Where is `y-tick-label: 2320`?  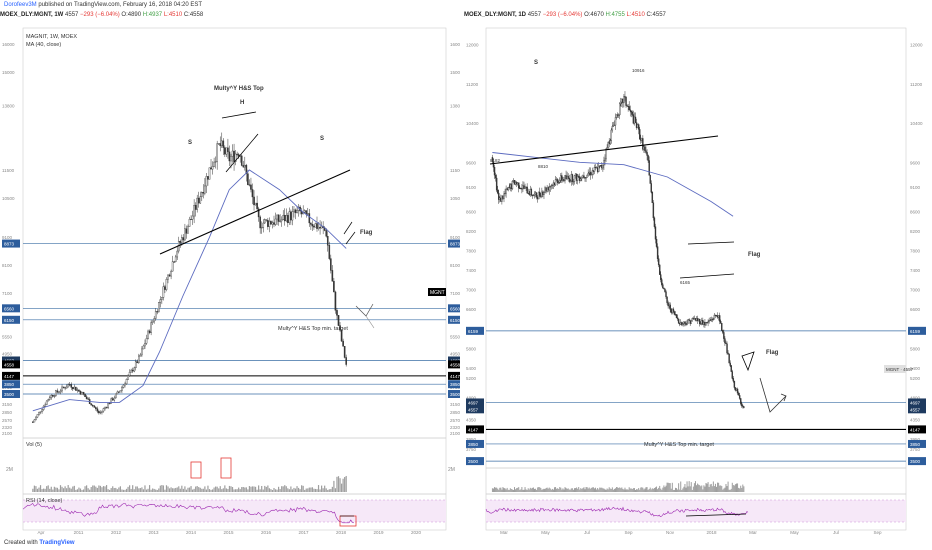 y-tick-label: 2320 is located at coordinates (7, 427).